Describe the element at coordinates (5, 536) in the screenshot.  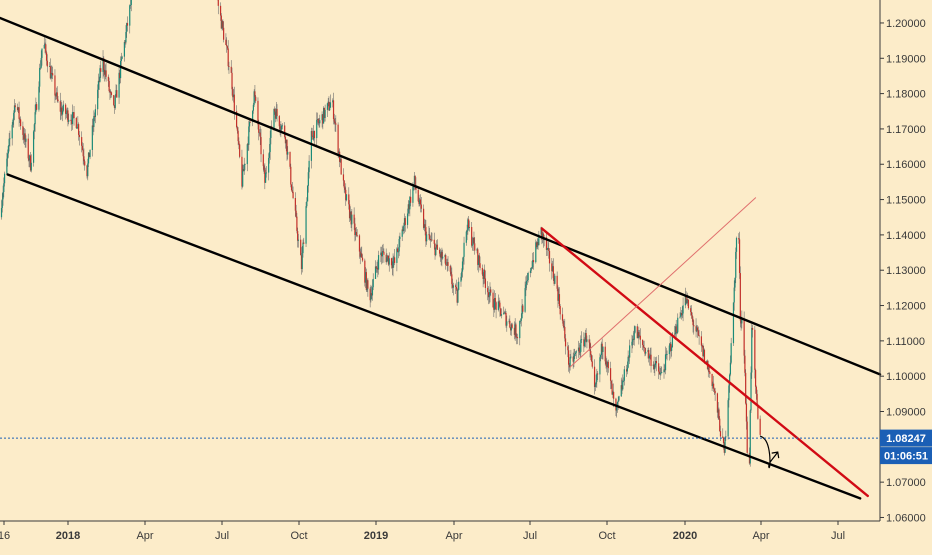
I see `time-tick-label: 16` at that location.